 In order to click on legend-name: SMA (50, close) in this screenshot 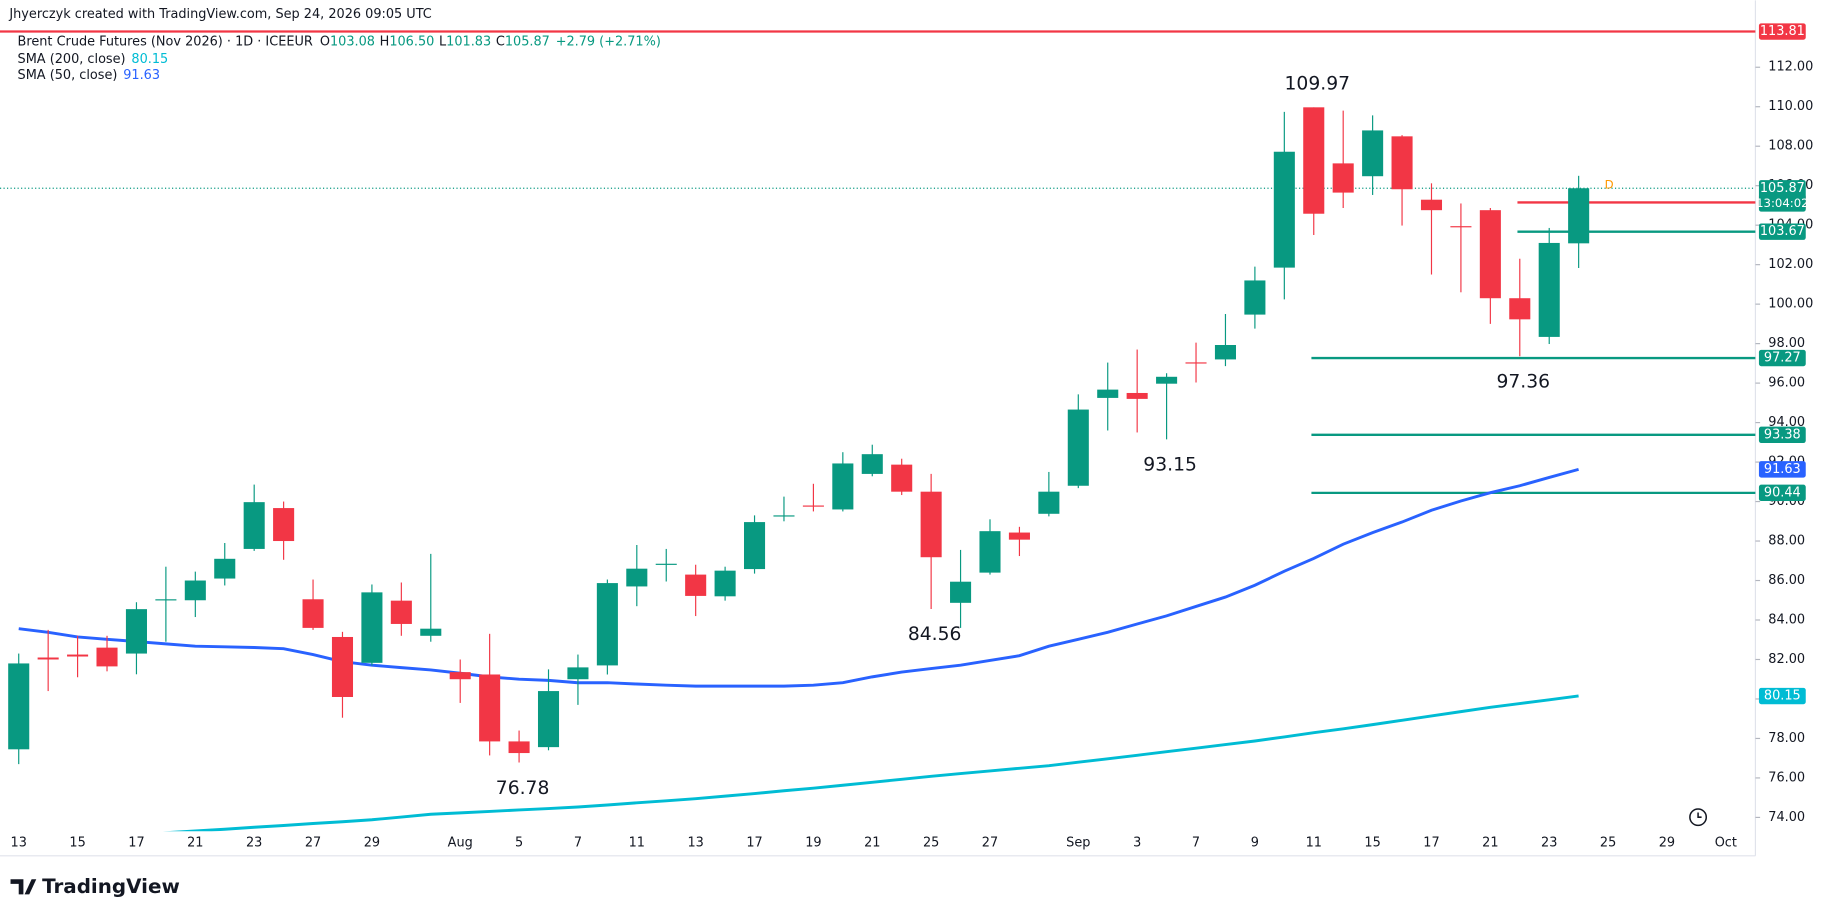, I will do `click(68, 75)`.